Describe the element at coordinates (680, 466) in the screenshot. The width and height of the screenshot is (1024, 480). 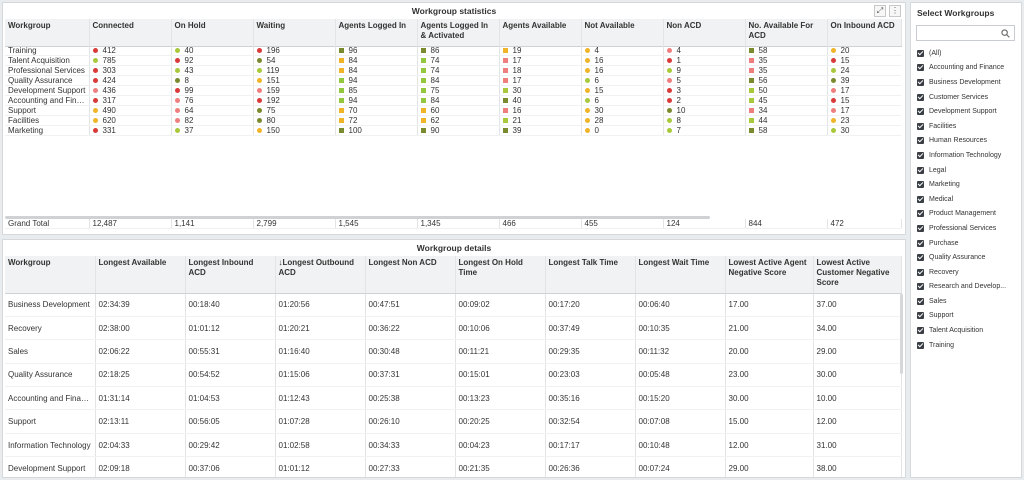
I see `details-cell: 00:07:24` at that location.